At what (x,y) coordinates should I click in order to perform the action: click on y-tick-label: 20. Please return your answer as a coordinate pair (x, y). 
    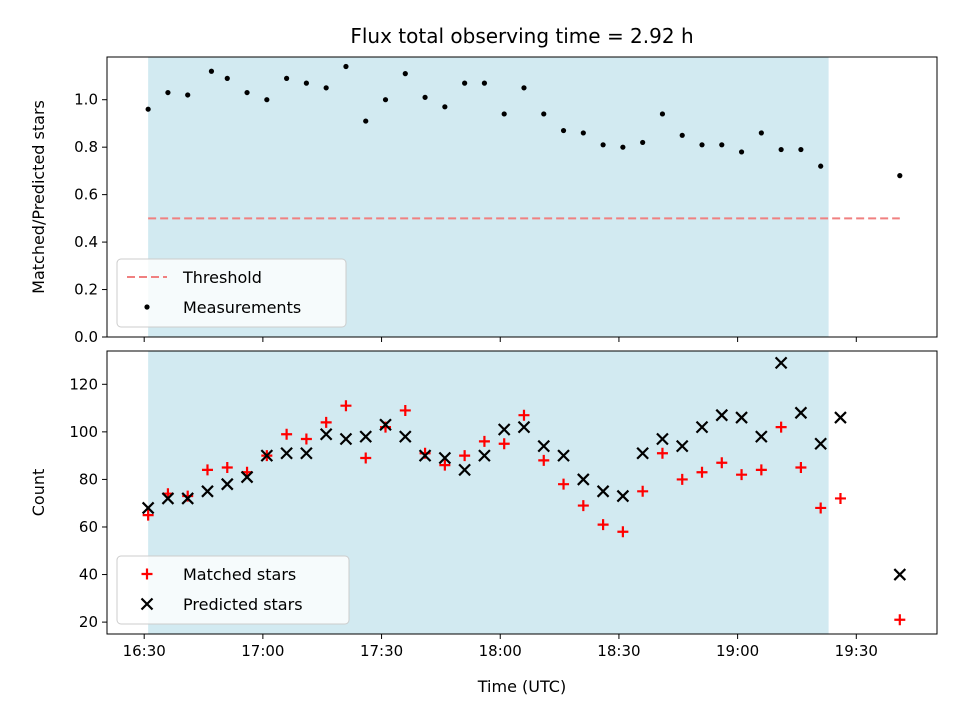
    Looking at the image, I should click on (88, 622).